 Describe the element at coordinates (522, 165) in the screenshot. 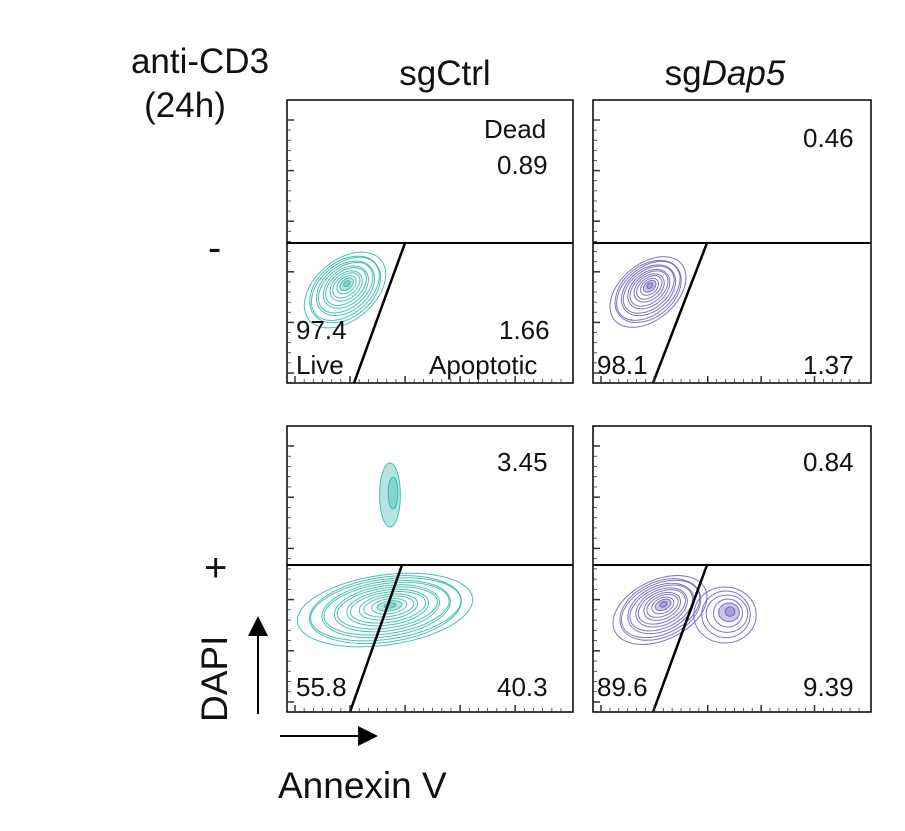

I see `dead-percent: 0.89` at that location.